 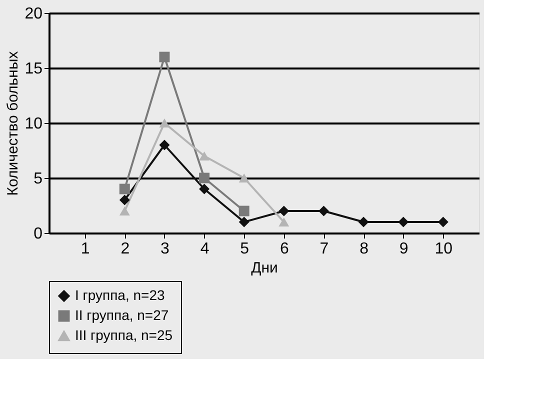 I want to click on legend-label: III группа, n=25, so click(x=124, y=335).